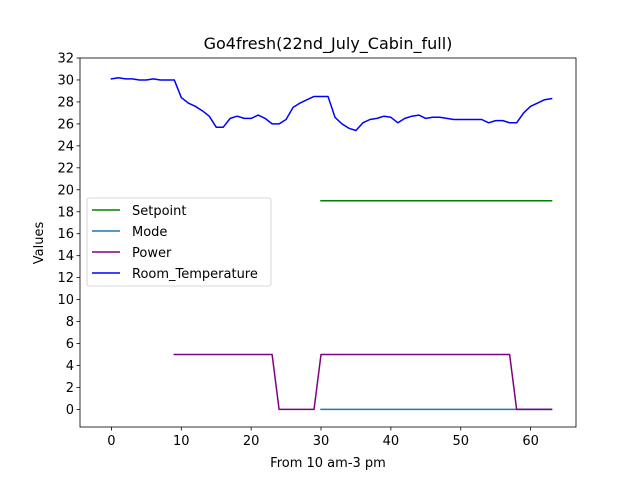 The image size is (640, 480). I want to click on legend-box, so click(179, 242).